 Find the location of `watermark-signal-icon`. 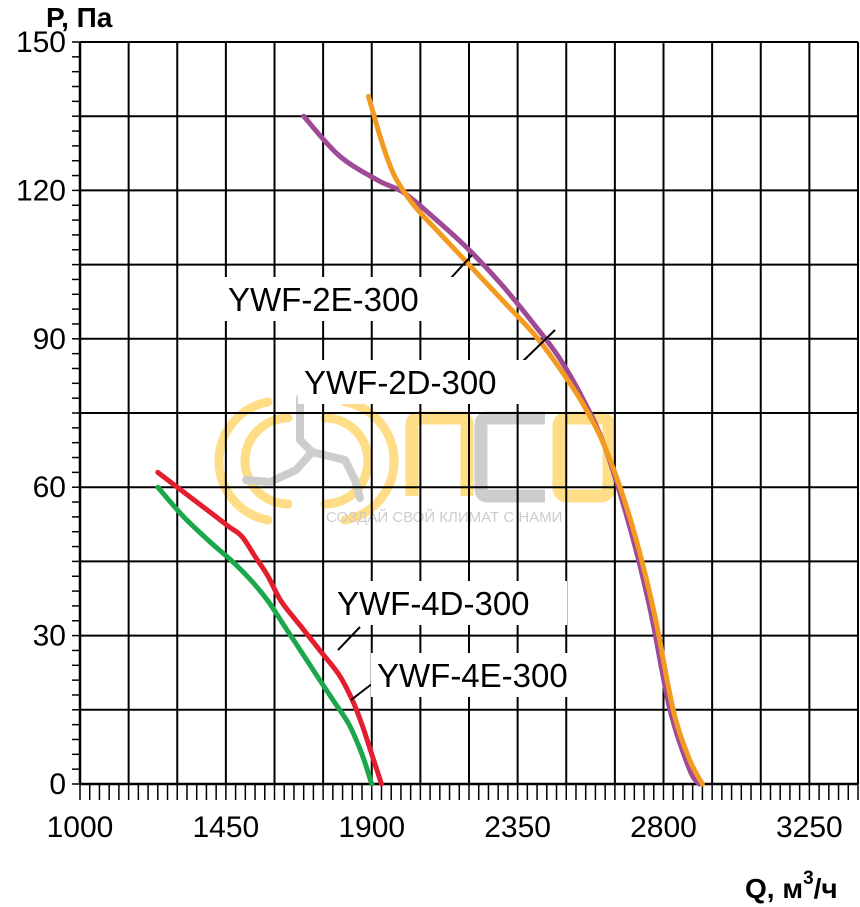

watermark-signal-icon is located at coordinates (306, 461).